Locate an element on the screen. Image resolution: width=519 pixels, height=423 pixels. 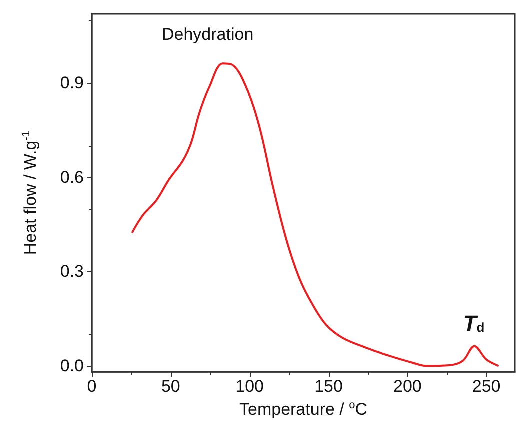
y-tick-label: 0.6 is located at coordinates (72, 177).